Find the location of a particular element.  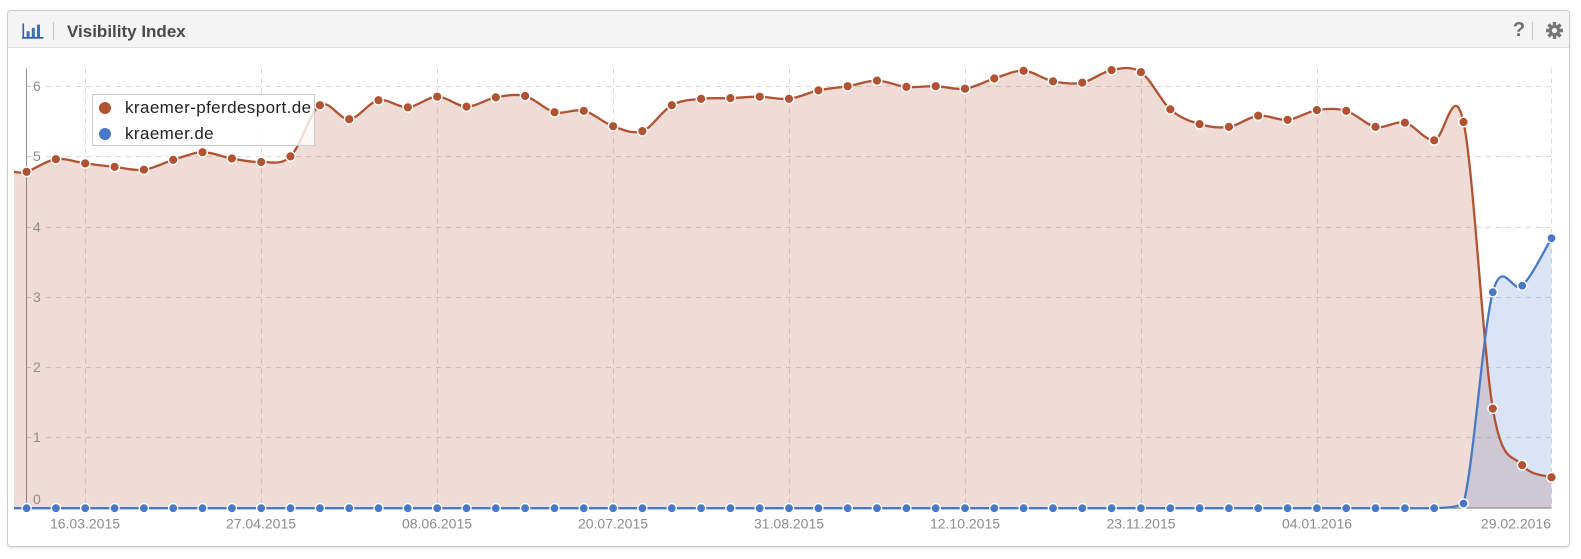

svg-text: 27.04.2015 is located at coordinates (261, 524).